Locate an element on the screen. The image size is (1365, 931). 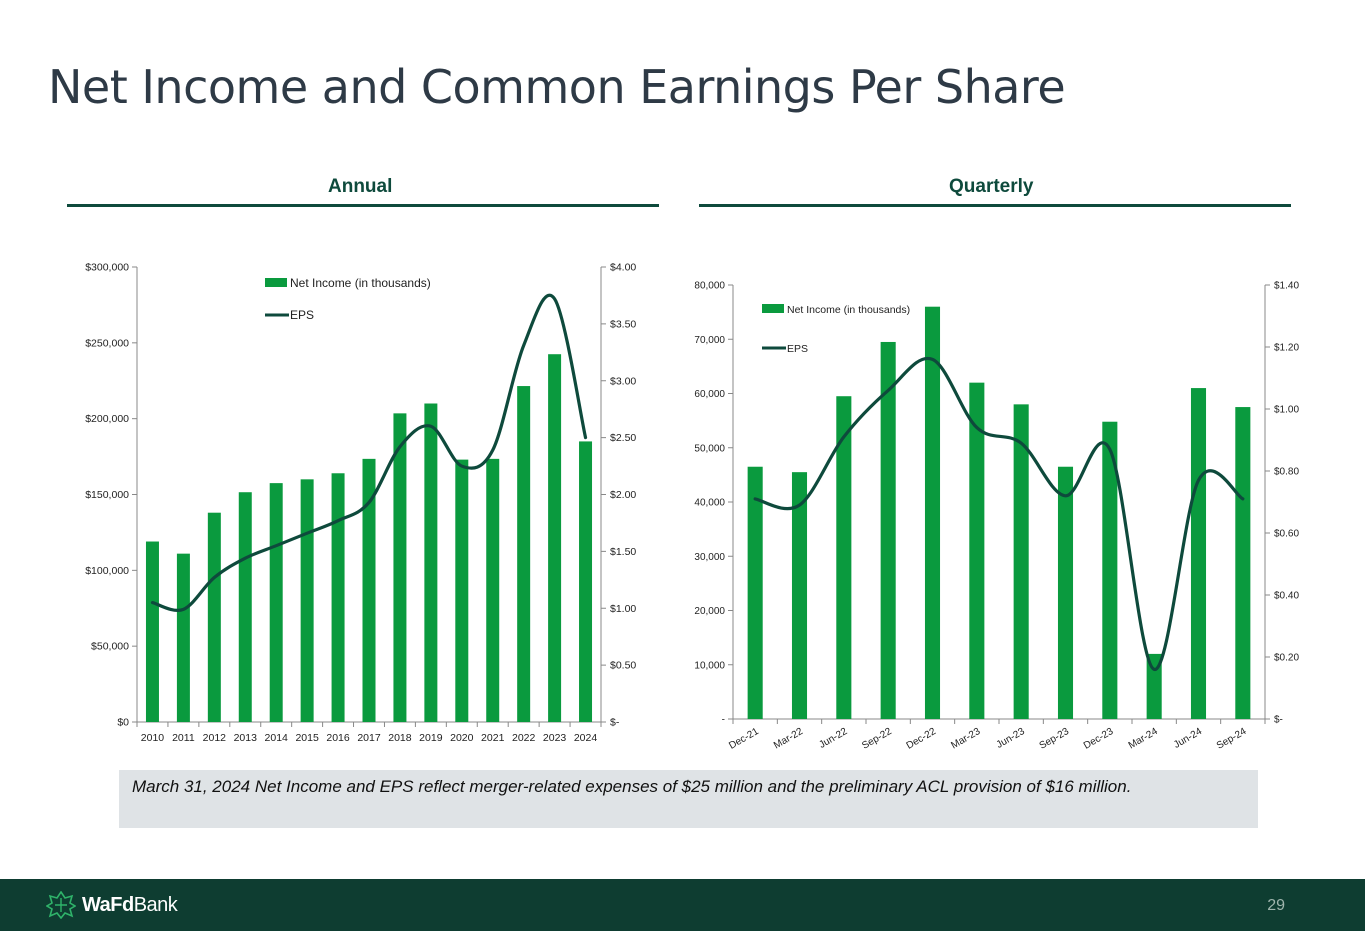
annual-x-tick-label: 2024 is located at coordinates (586, 738).